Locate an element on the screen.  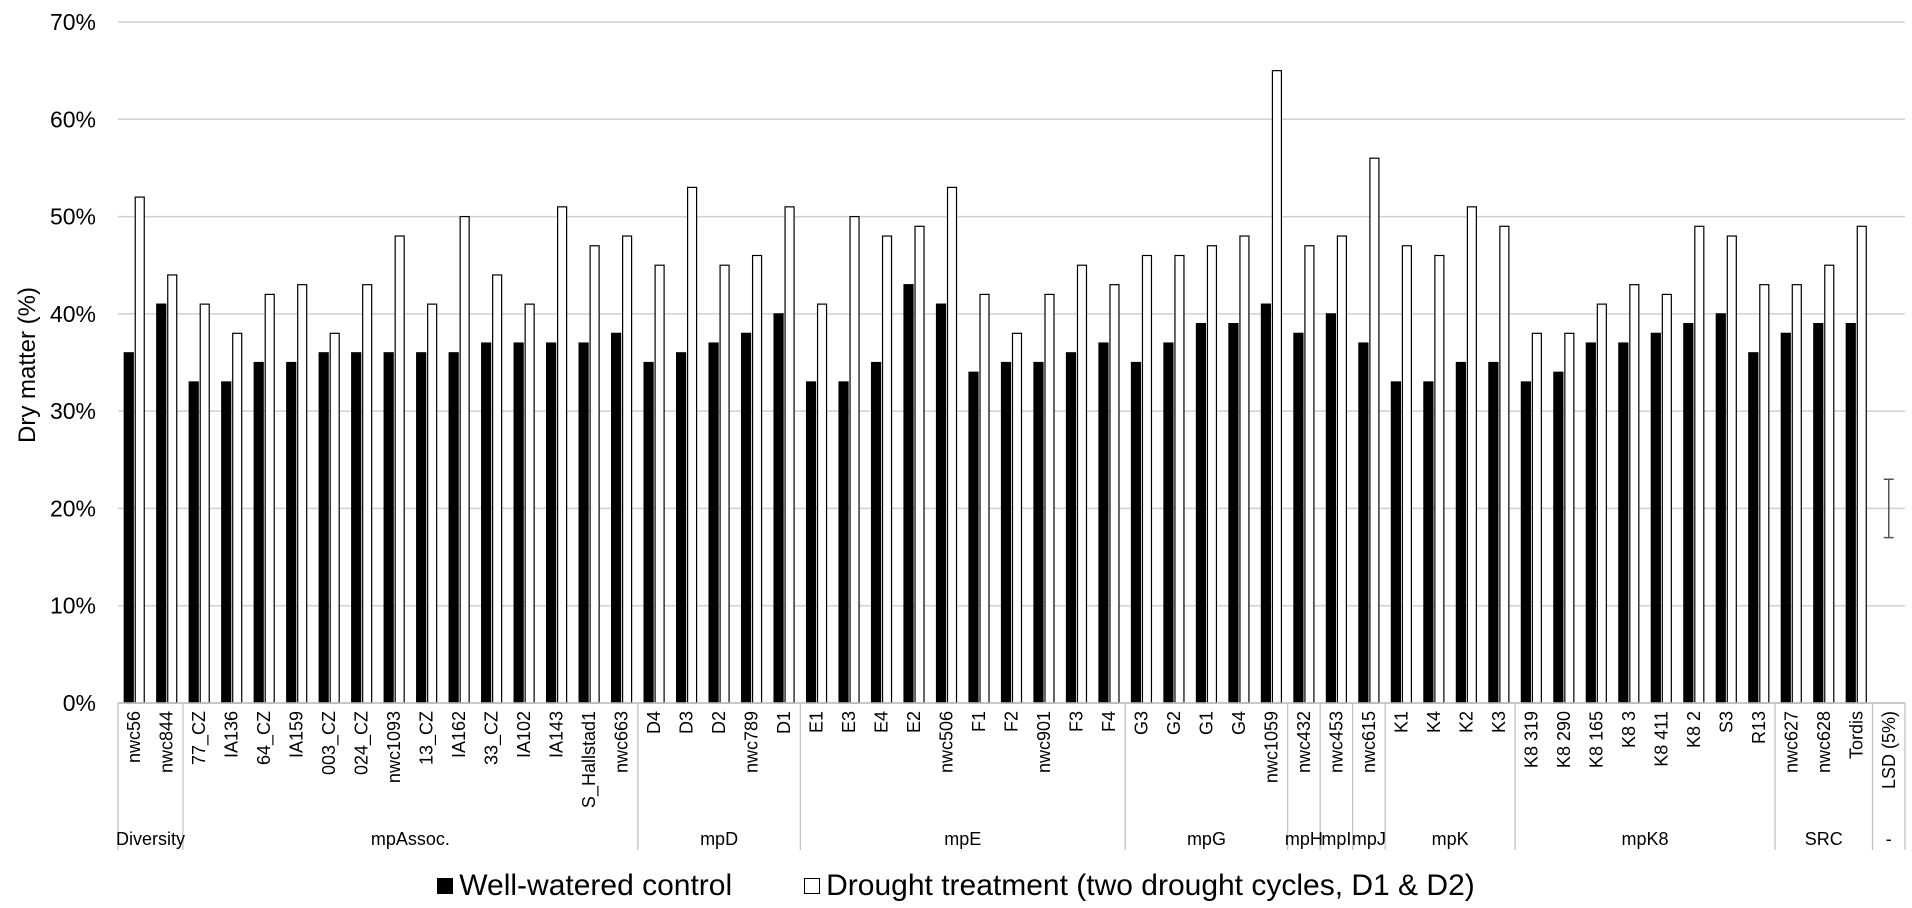
x-tick-label: K8 2 is located at coordinates (1694, 729).